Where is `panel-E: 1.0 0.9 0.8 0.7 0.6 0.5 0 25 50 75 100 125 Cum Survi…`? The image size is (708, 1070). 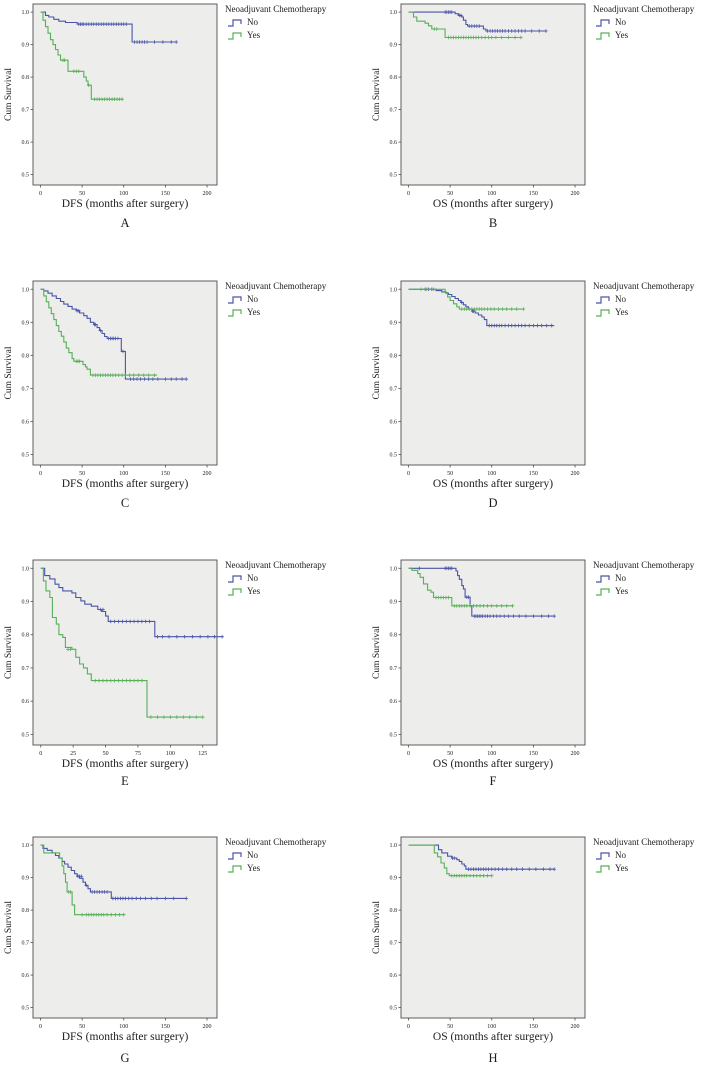
panel-E: 1.0 0.9 0.8 0.7 0.6 0.5 0 25 50 75 100 125 Cum Survi… is located at coordinates (165, 673).